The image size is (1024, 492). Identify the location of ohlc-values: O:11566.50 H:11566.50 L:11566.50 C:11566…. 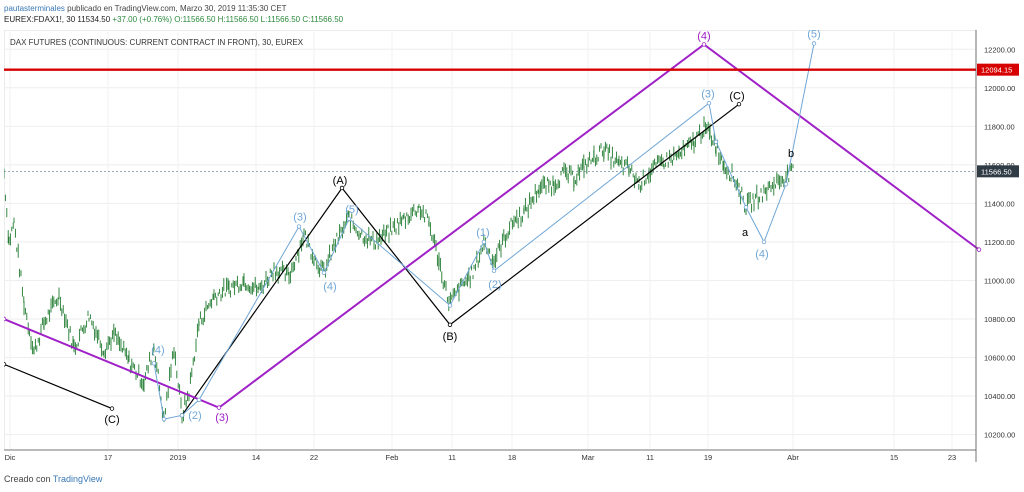
(259, 19).